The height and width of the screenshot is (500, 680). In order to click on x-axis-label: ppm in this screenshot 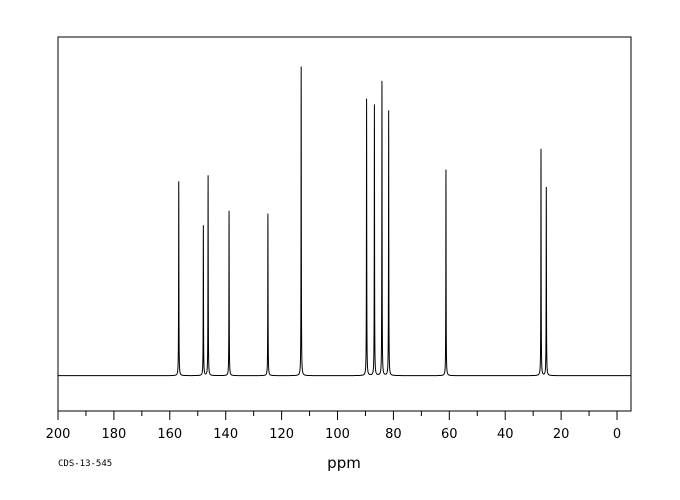, I will do `click(344, 463)`.